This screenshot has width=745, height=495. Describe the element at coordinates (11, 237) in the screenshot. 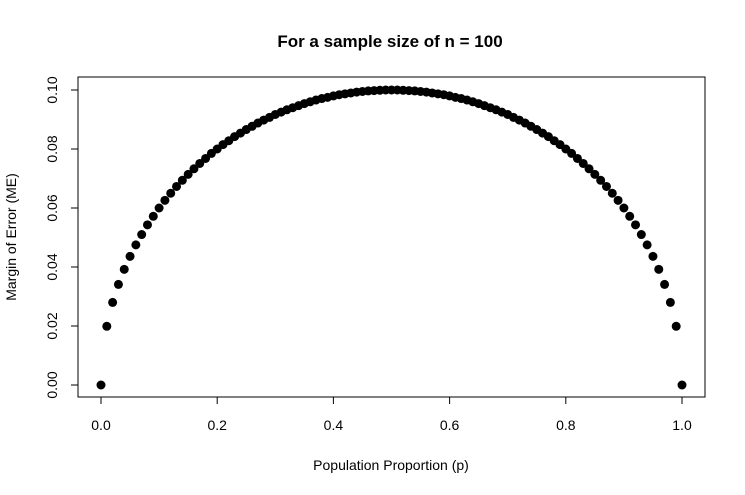

I see `y-axis-label: Margin of Error (ME)` at that location.